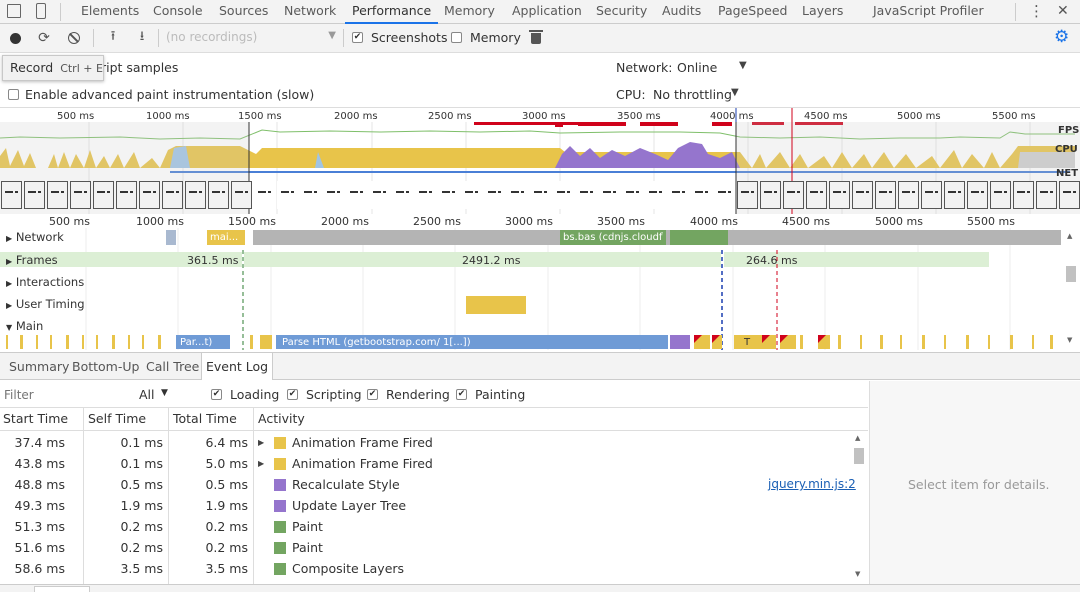 This screenshot has height=592, width=1080. What do you see at coordinates (392, 12) in the screenshot?
I see `tab-performance: Performance` at bounding box center [392, 12].